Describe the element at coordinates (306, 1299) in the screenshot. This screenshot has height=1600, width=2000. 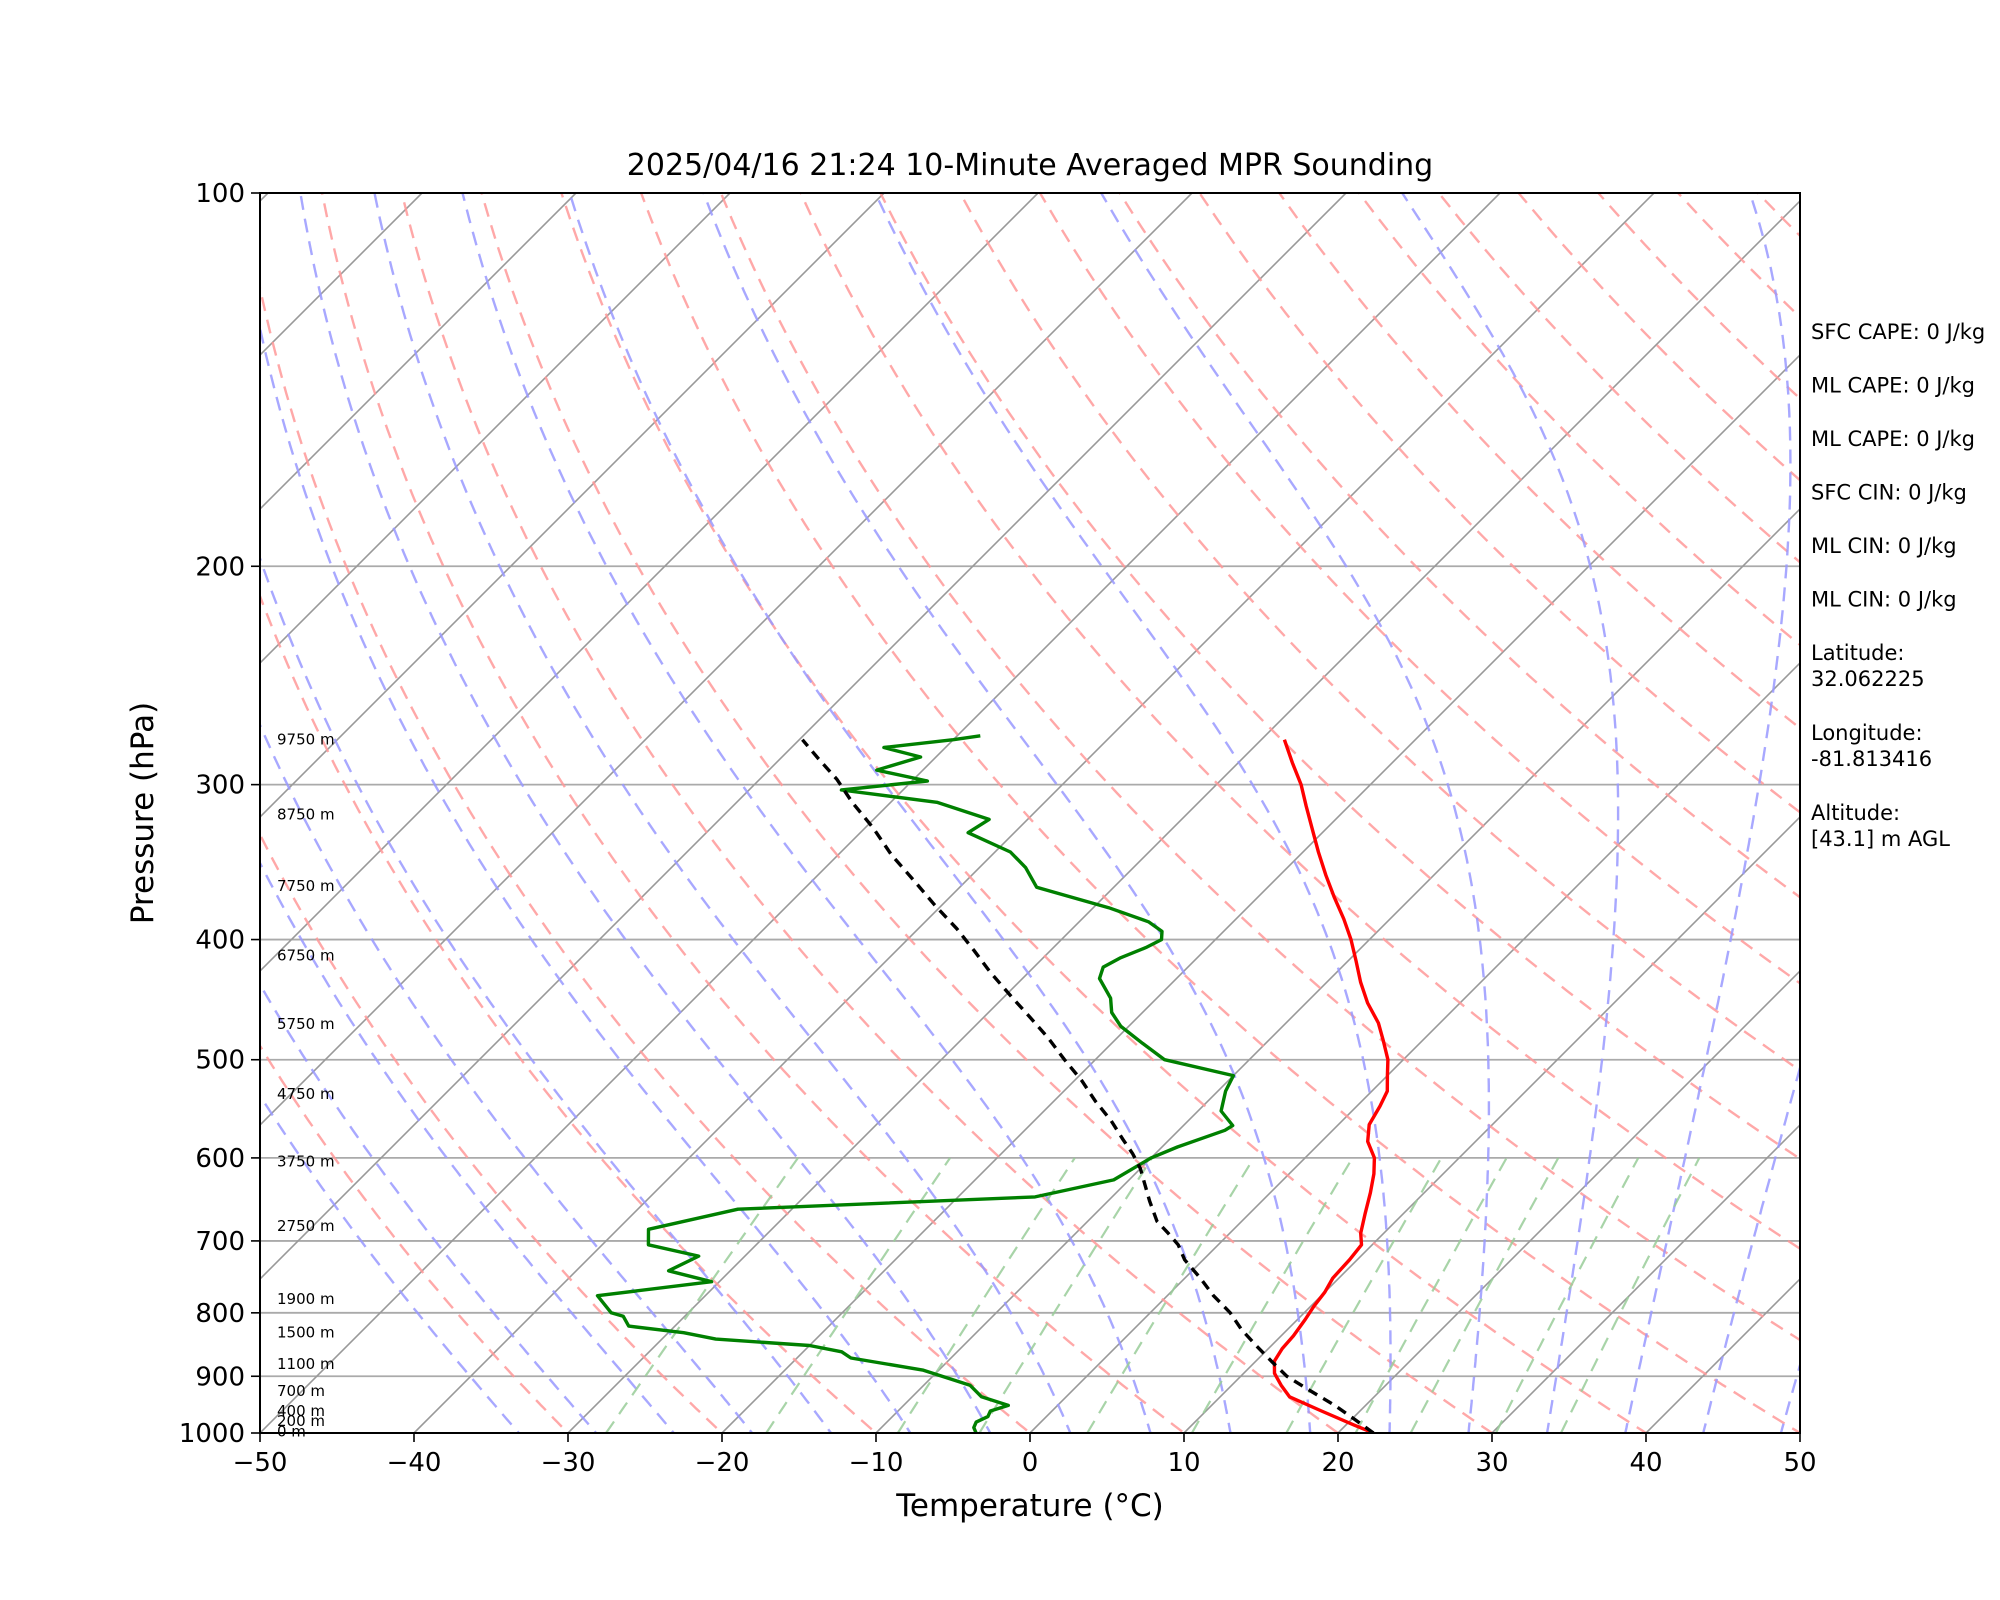
I see `height-label: 1900 m` at that location.